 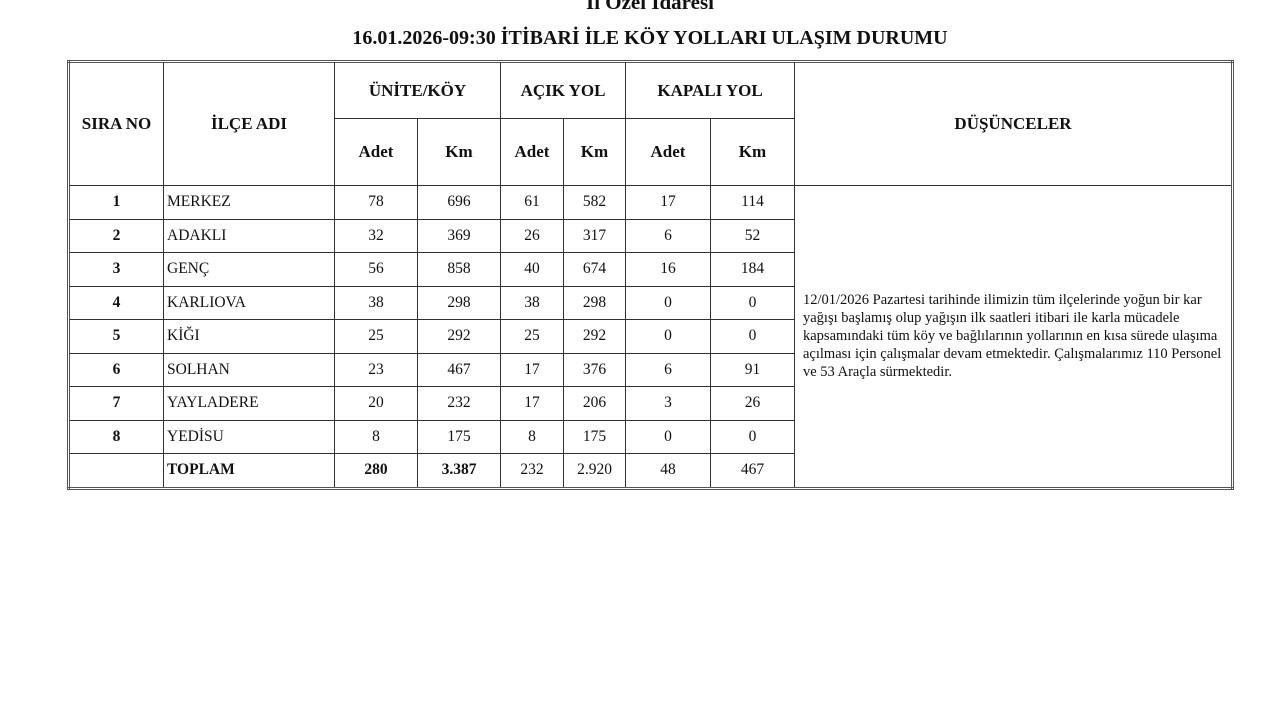 I want to click on sira-no: 3, so click(x=116, y=269).